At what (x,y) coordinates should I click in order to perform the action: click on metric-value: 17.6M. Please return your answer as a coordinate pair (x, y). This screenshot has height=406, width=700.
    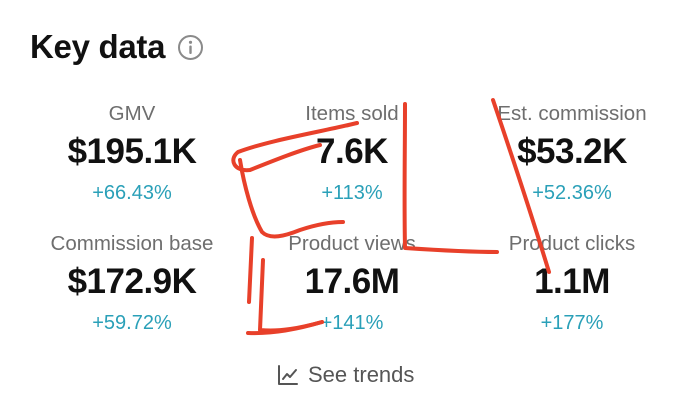
    Looking at the image, I should click on (352, 281).